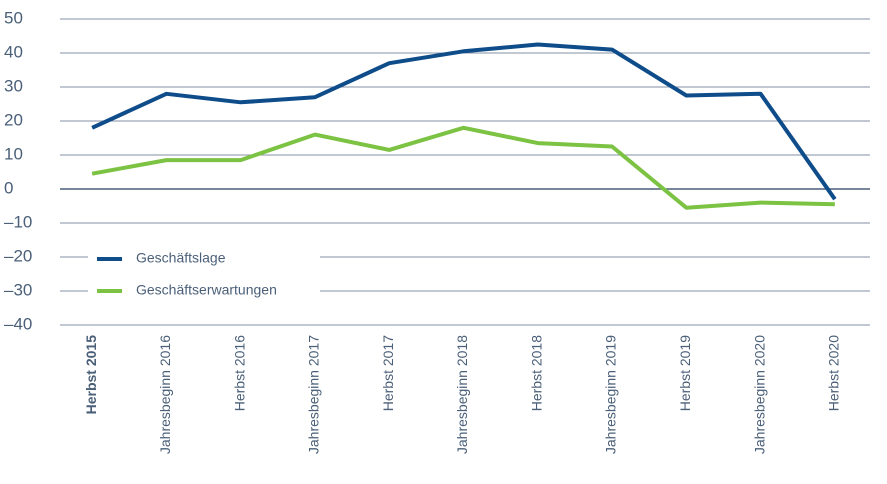 This screenshot has width=887, height=484. What do you see at coordinates (18, 323) in the screenshot?
I see `y-tick-label: –40` at bounding box center [18, 323].